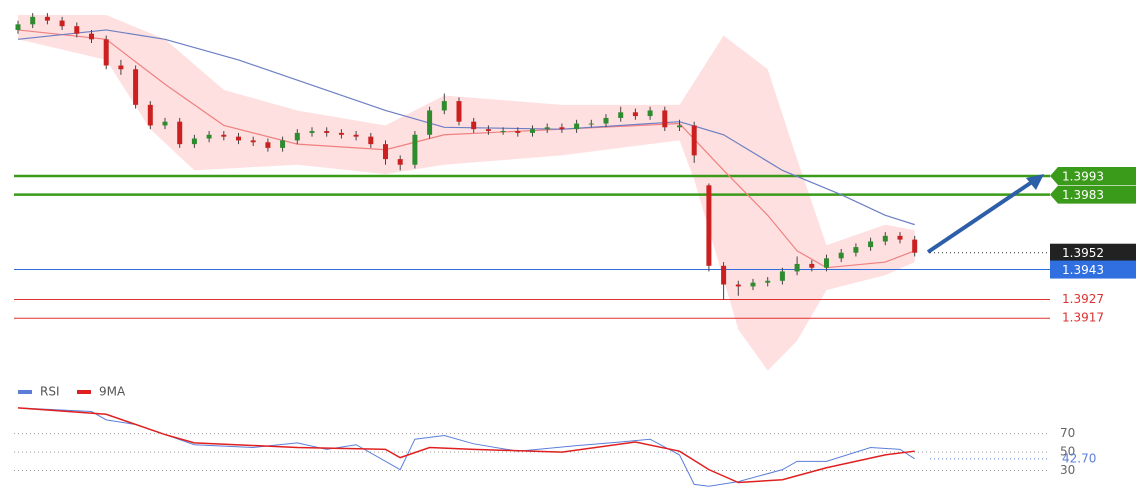  I want to click on level-label: 1.3952, so click(1083, 253).